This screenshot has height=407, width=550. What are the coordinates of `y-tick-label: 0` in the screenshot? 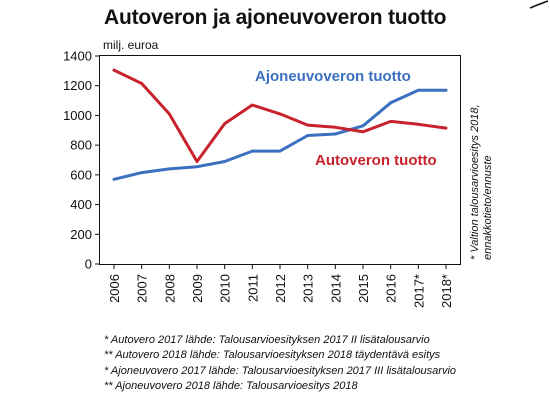 It's located at (88, 264).